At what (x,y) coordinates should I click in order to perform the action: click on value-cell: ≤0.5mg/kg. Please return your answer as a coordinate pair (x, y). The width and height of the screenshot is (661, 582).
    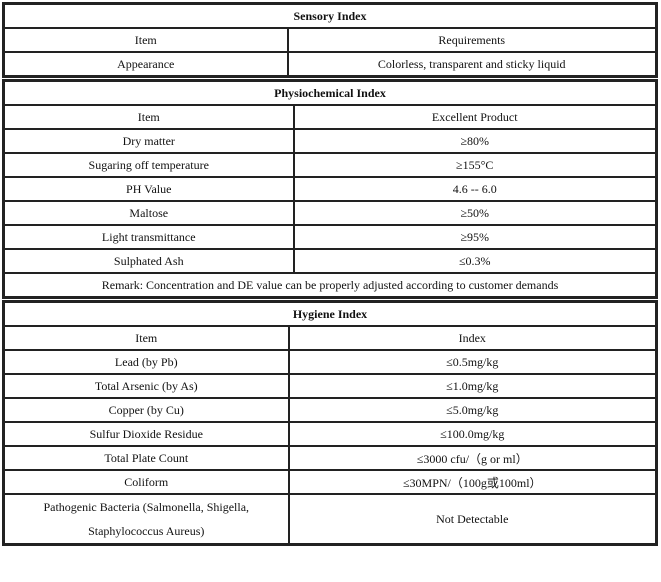
    Looking at the image, I should click on (472, 362).